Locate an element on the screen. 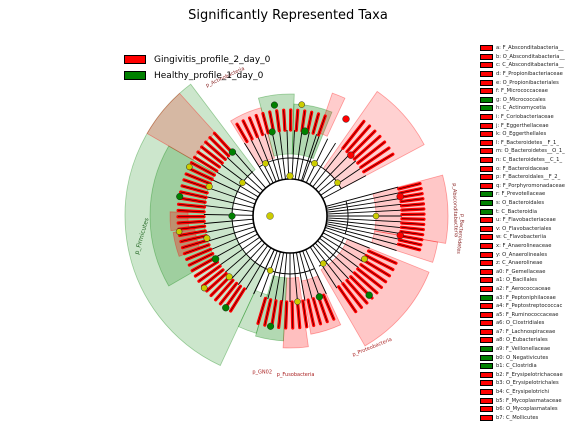  taxa-label: a4: F_Peptostreptococcac is located at coordinates (529, 306).